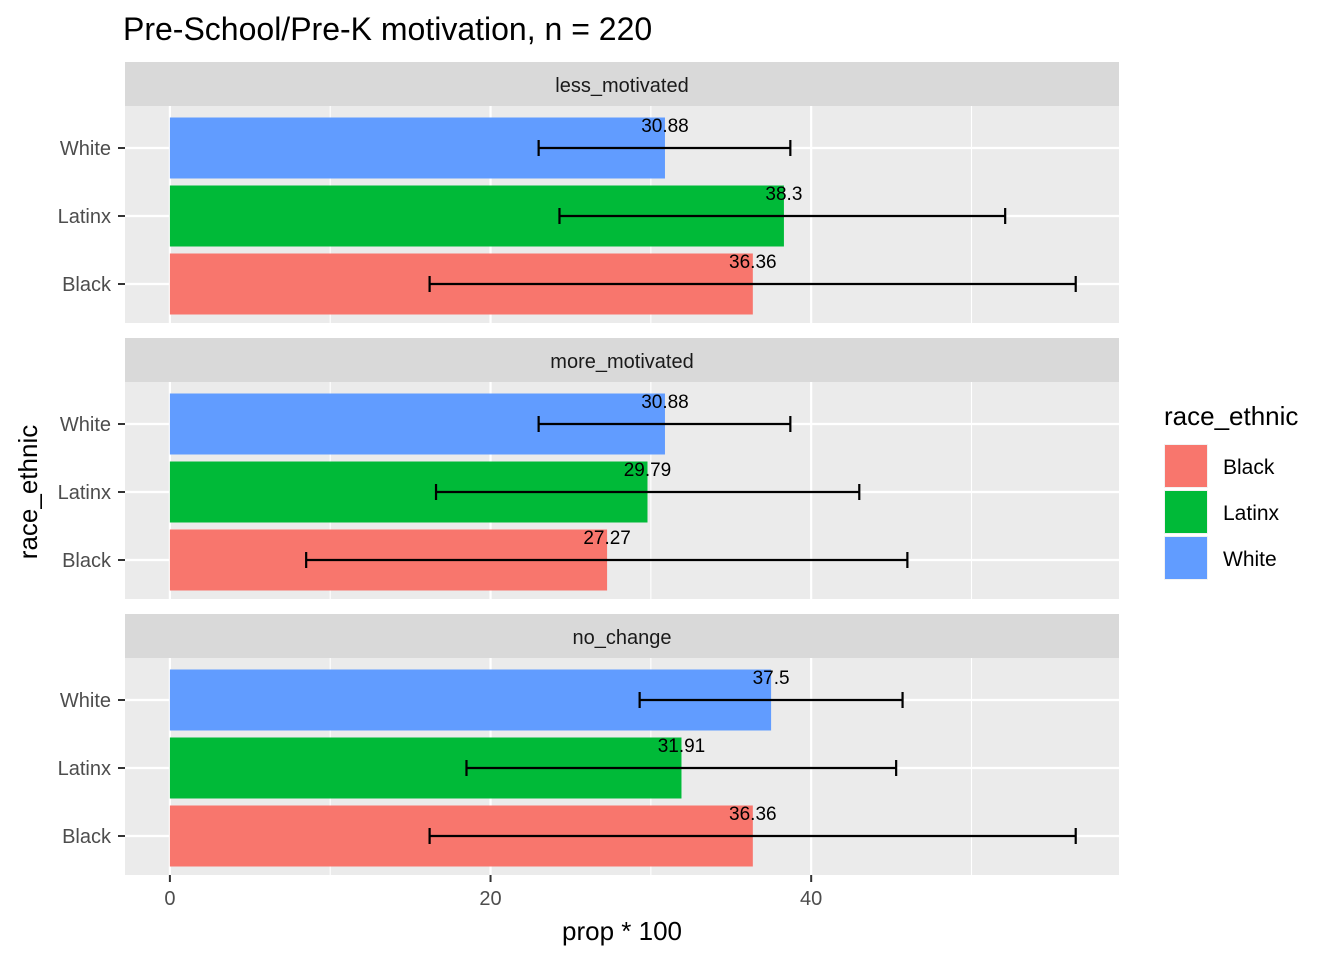 Image resolution: width=1344 pixels, height=960 pixels. I want to click on legend-label: Latinx, so click(1251, 513).